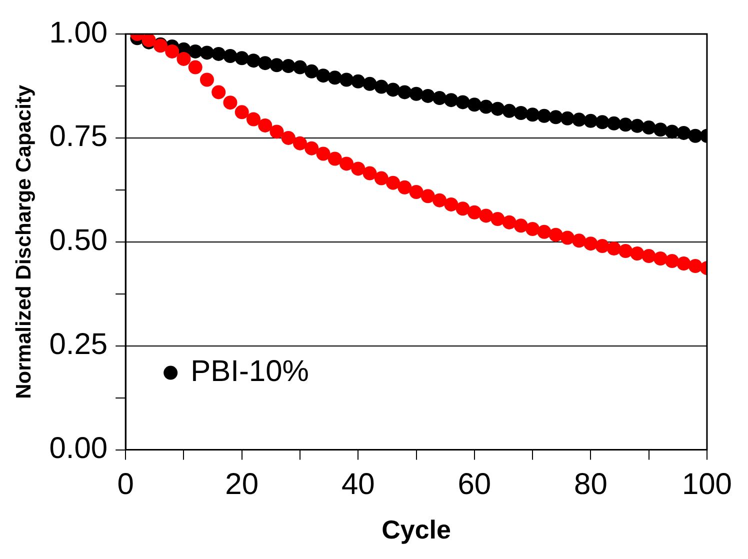  I want to click on y-tick-label: 0.75, so click(78, 137).